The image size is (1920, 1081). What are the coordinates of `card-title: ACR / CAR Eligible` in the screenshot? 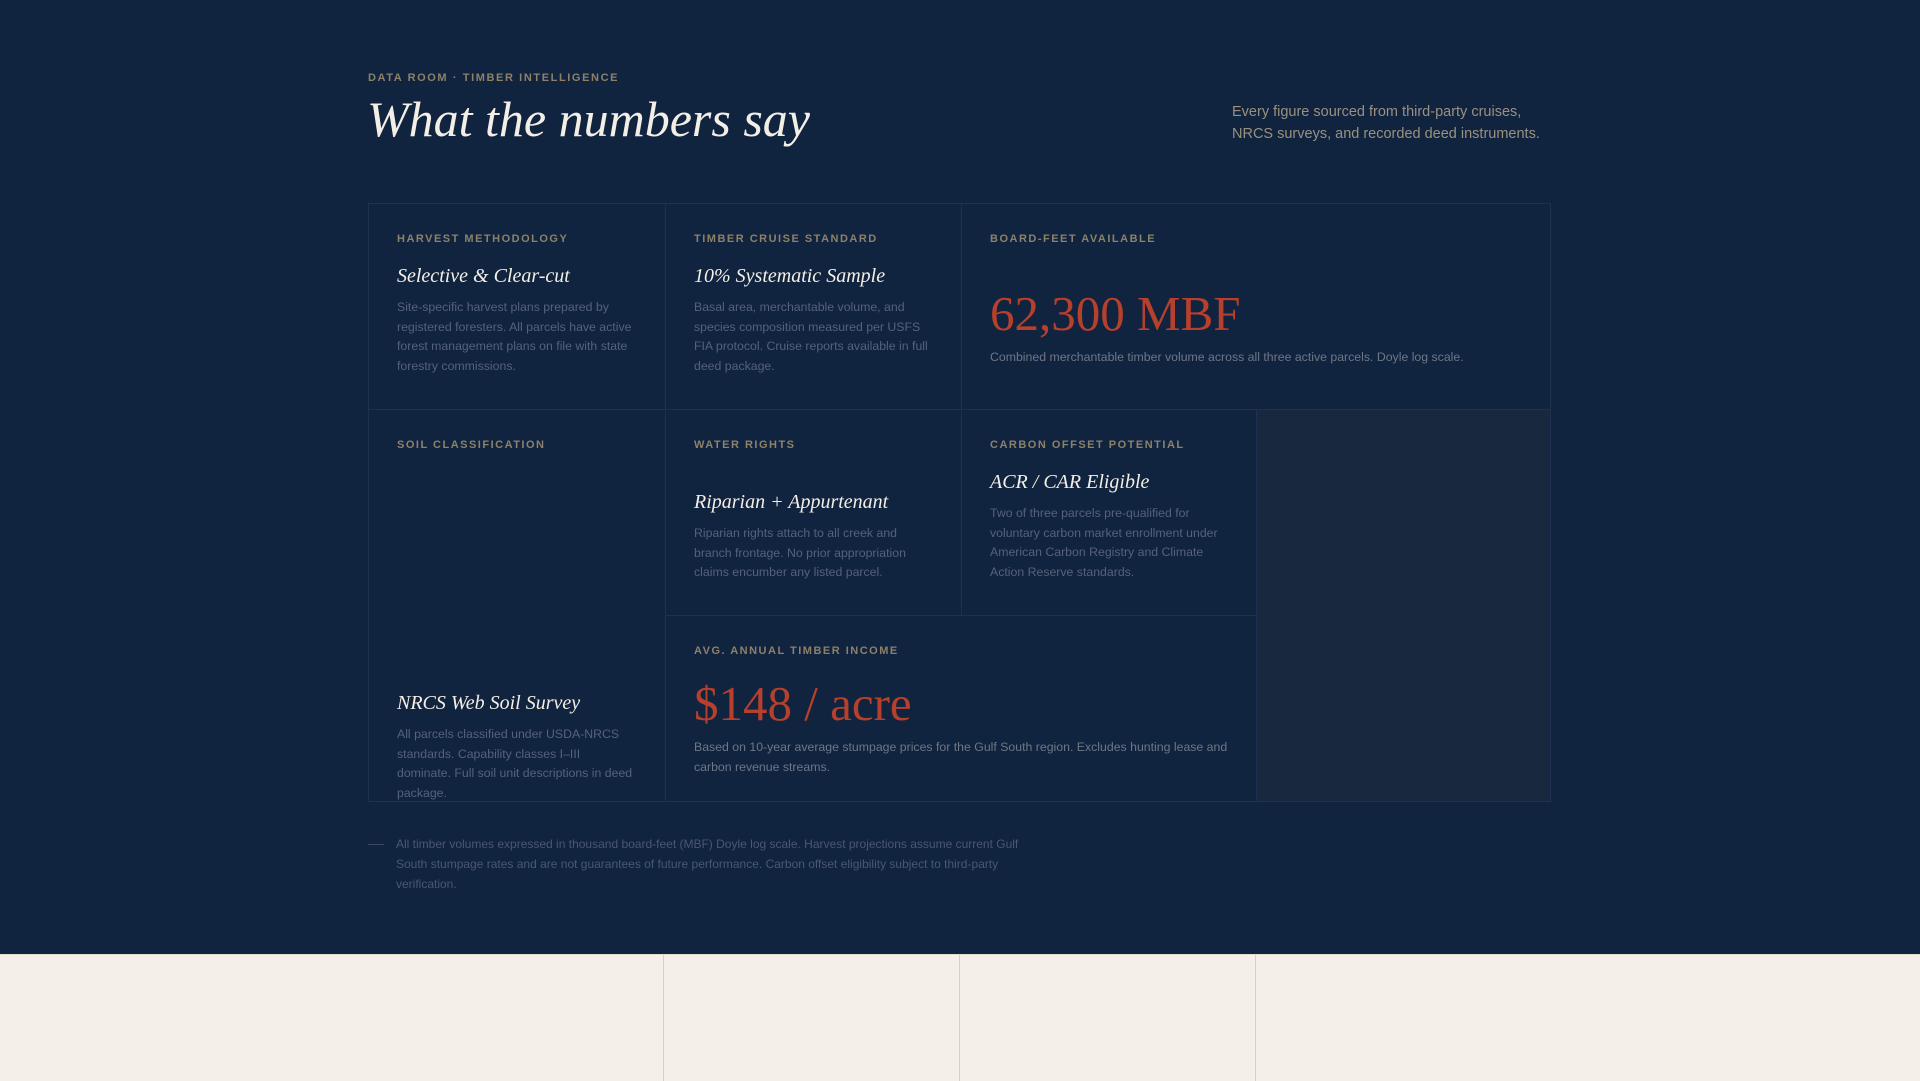 It's located at (1070, 482).